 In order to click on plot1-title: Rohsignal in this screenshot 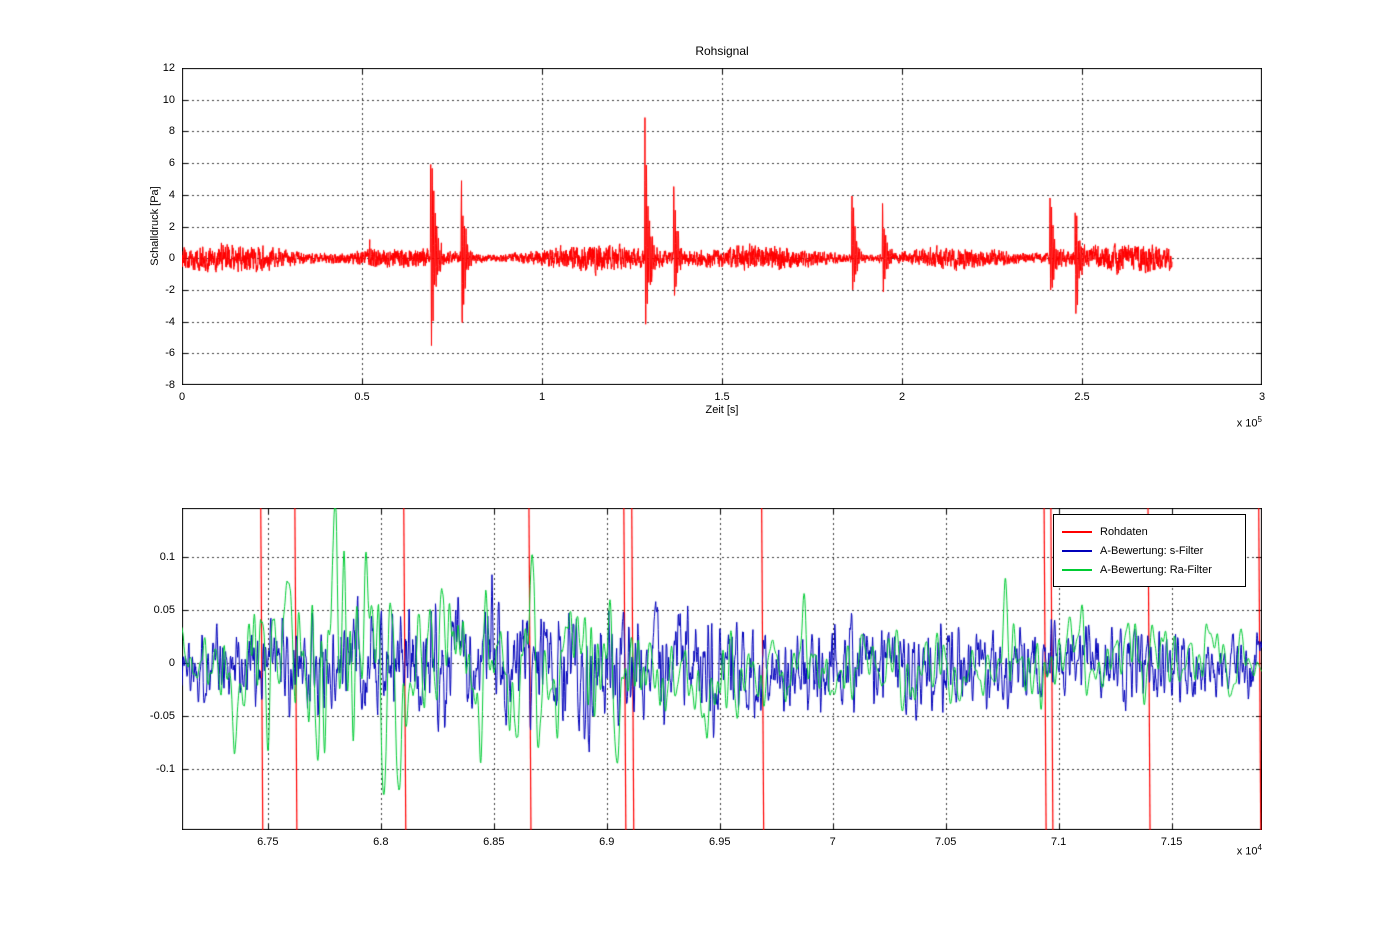, I will do `click(722, 51)`.